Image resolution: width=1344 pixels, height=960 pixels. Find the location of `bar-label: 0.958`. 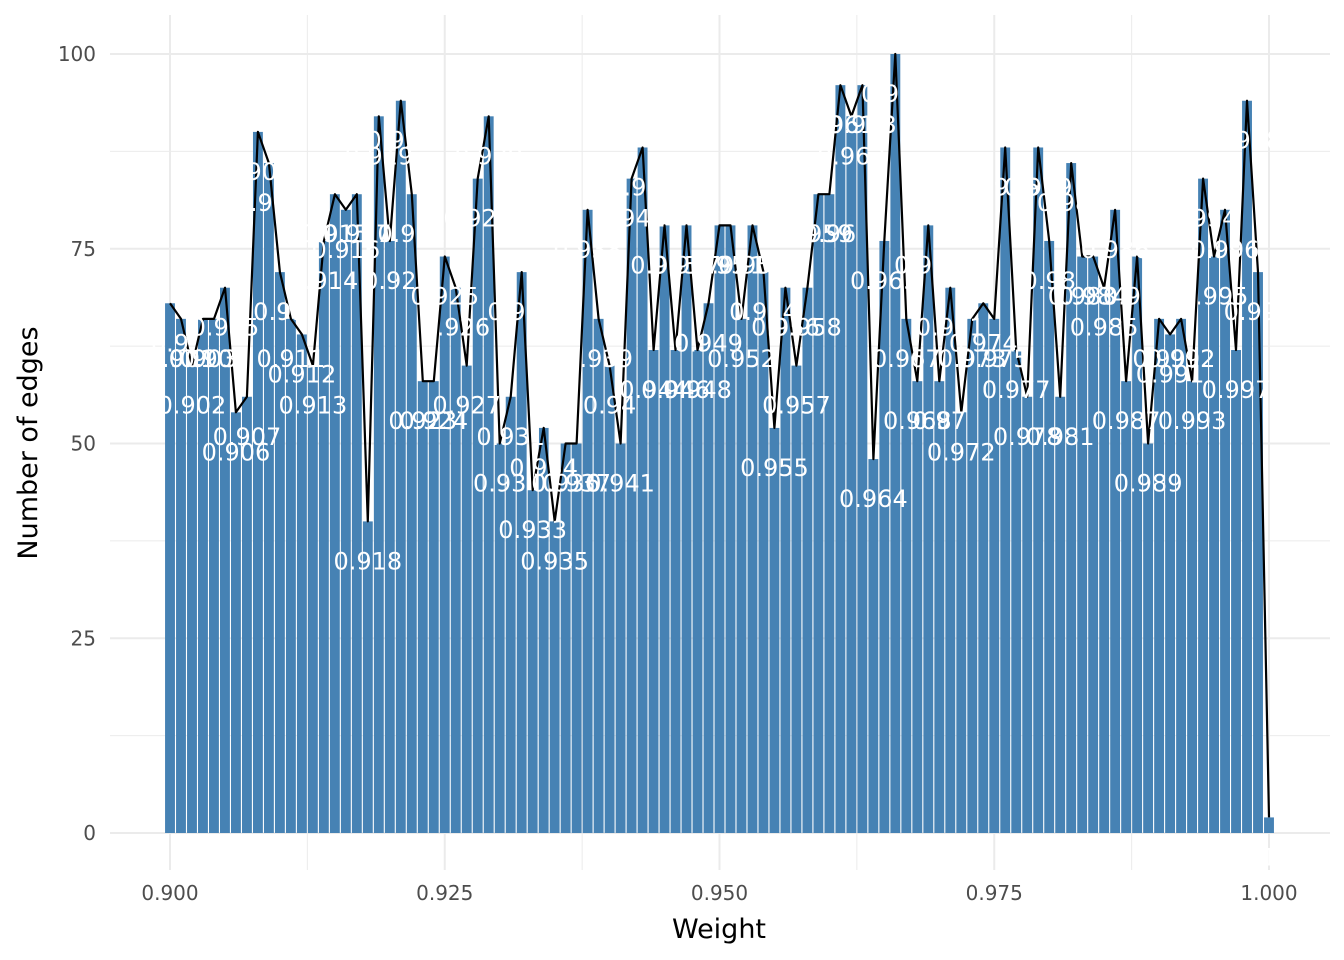

bar-label: 0.958 is located at coordinates (807, 328).